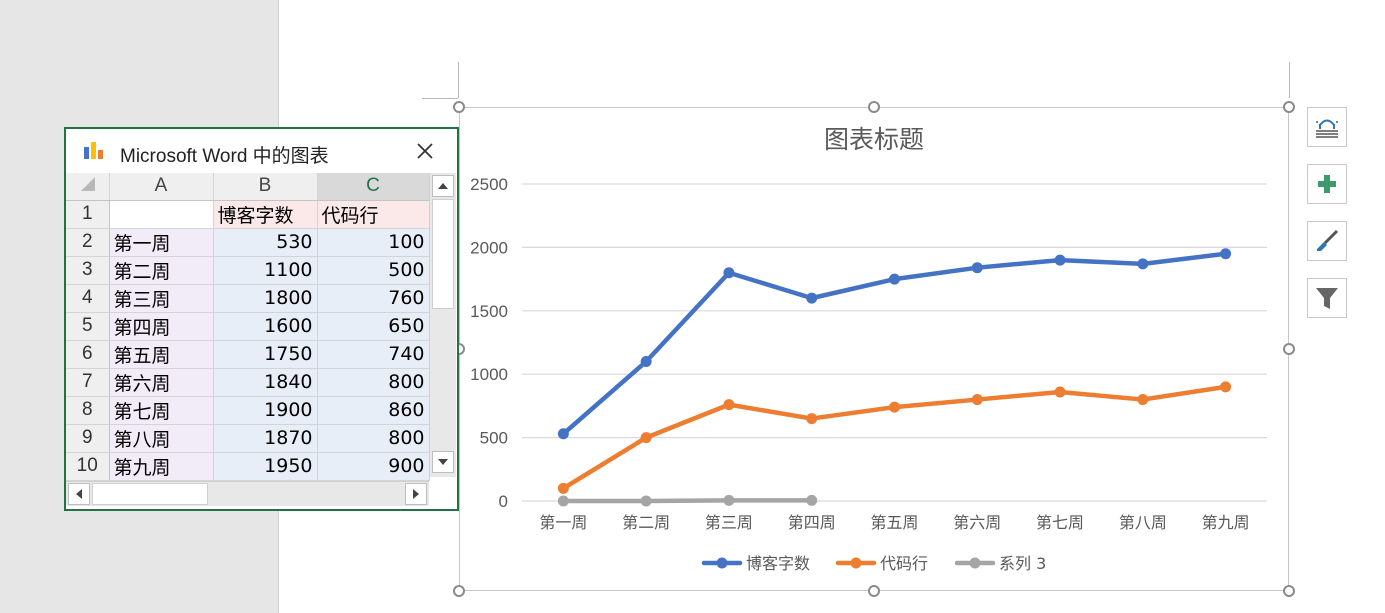 This screenshot has width=1385, height=613. What do you see at coordinates (88, 382) in the screenshot?
I see `row-header: 7` at bounding box center [88, 382].